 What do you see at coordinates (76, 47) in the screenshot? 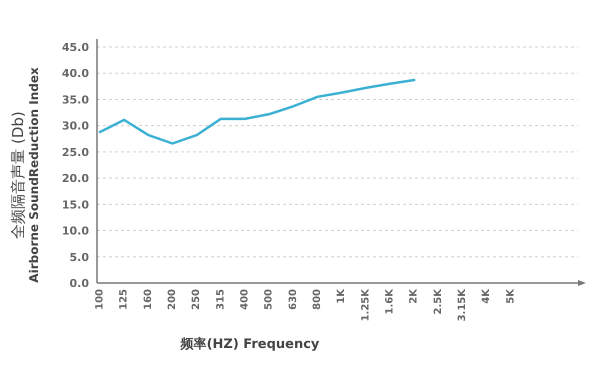
I see `y-tick-label: 45.0` at bounding box center [76, 47].